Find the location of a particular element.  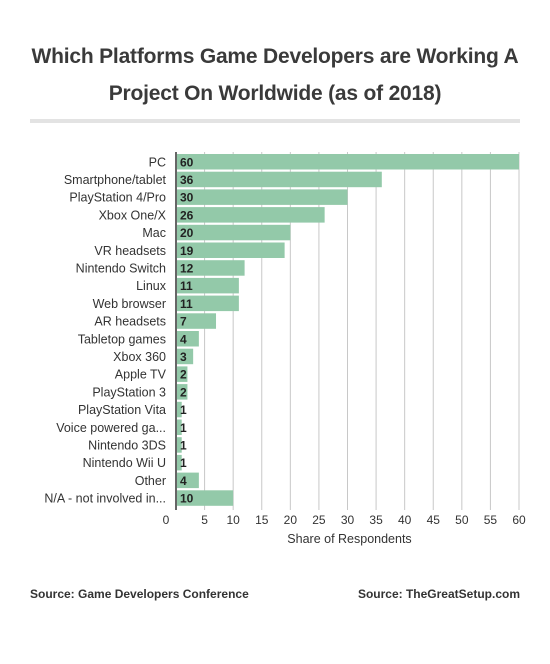

category-label: PlayStation 3 is located at coordinates (129, 392).